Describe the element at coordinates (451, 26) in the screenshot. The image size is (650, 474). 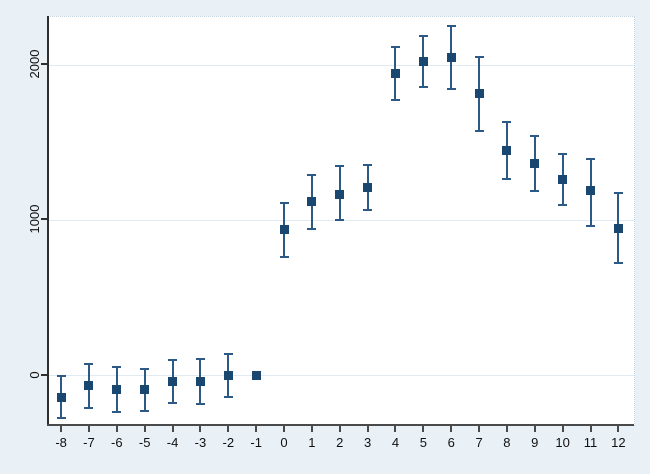
I see `ci-cap-upper-t6` at that location.